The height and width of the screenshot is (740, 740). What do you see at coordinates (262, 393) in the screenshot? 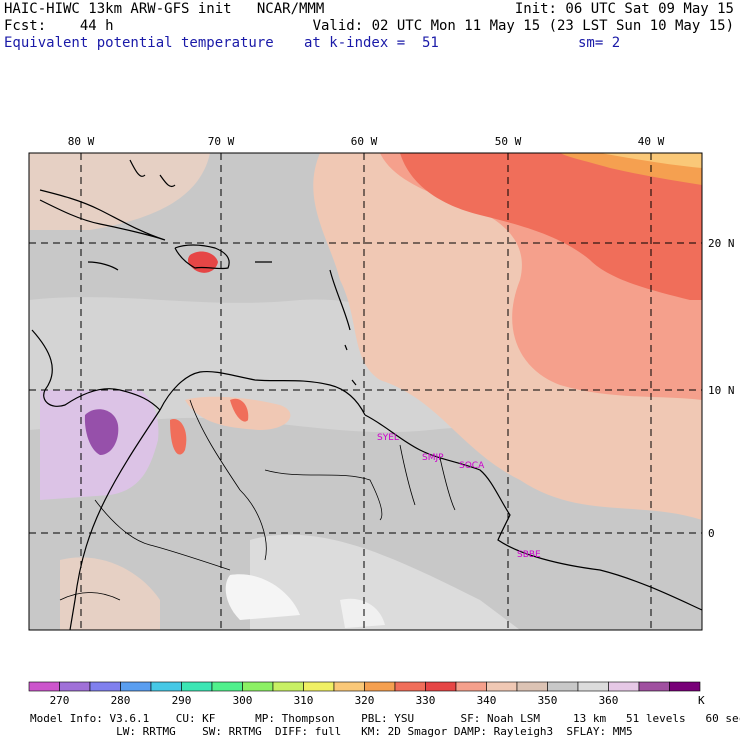
I see `venezuela-coast` at bounding box center [262, 393].